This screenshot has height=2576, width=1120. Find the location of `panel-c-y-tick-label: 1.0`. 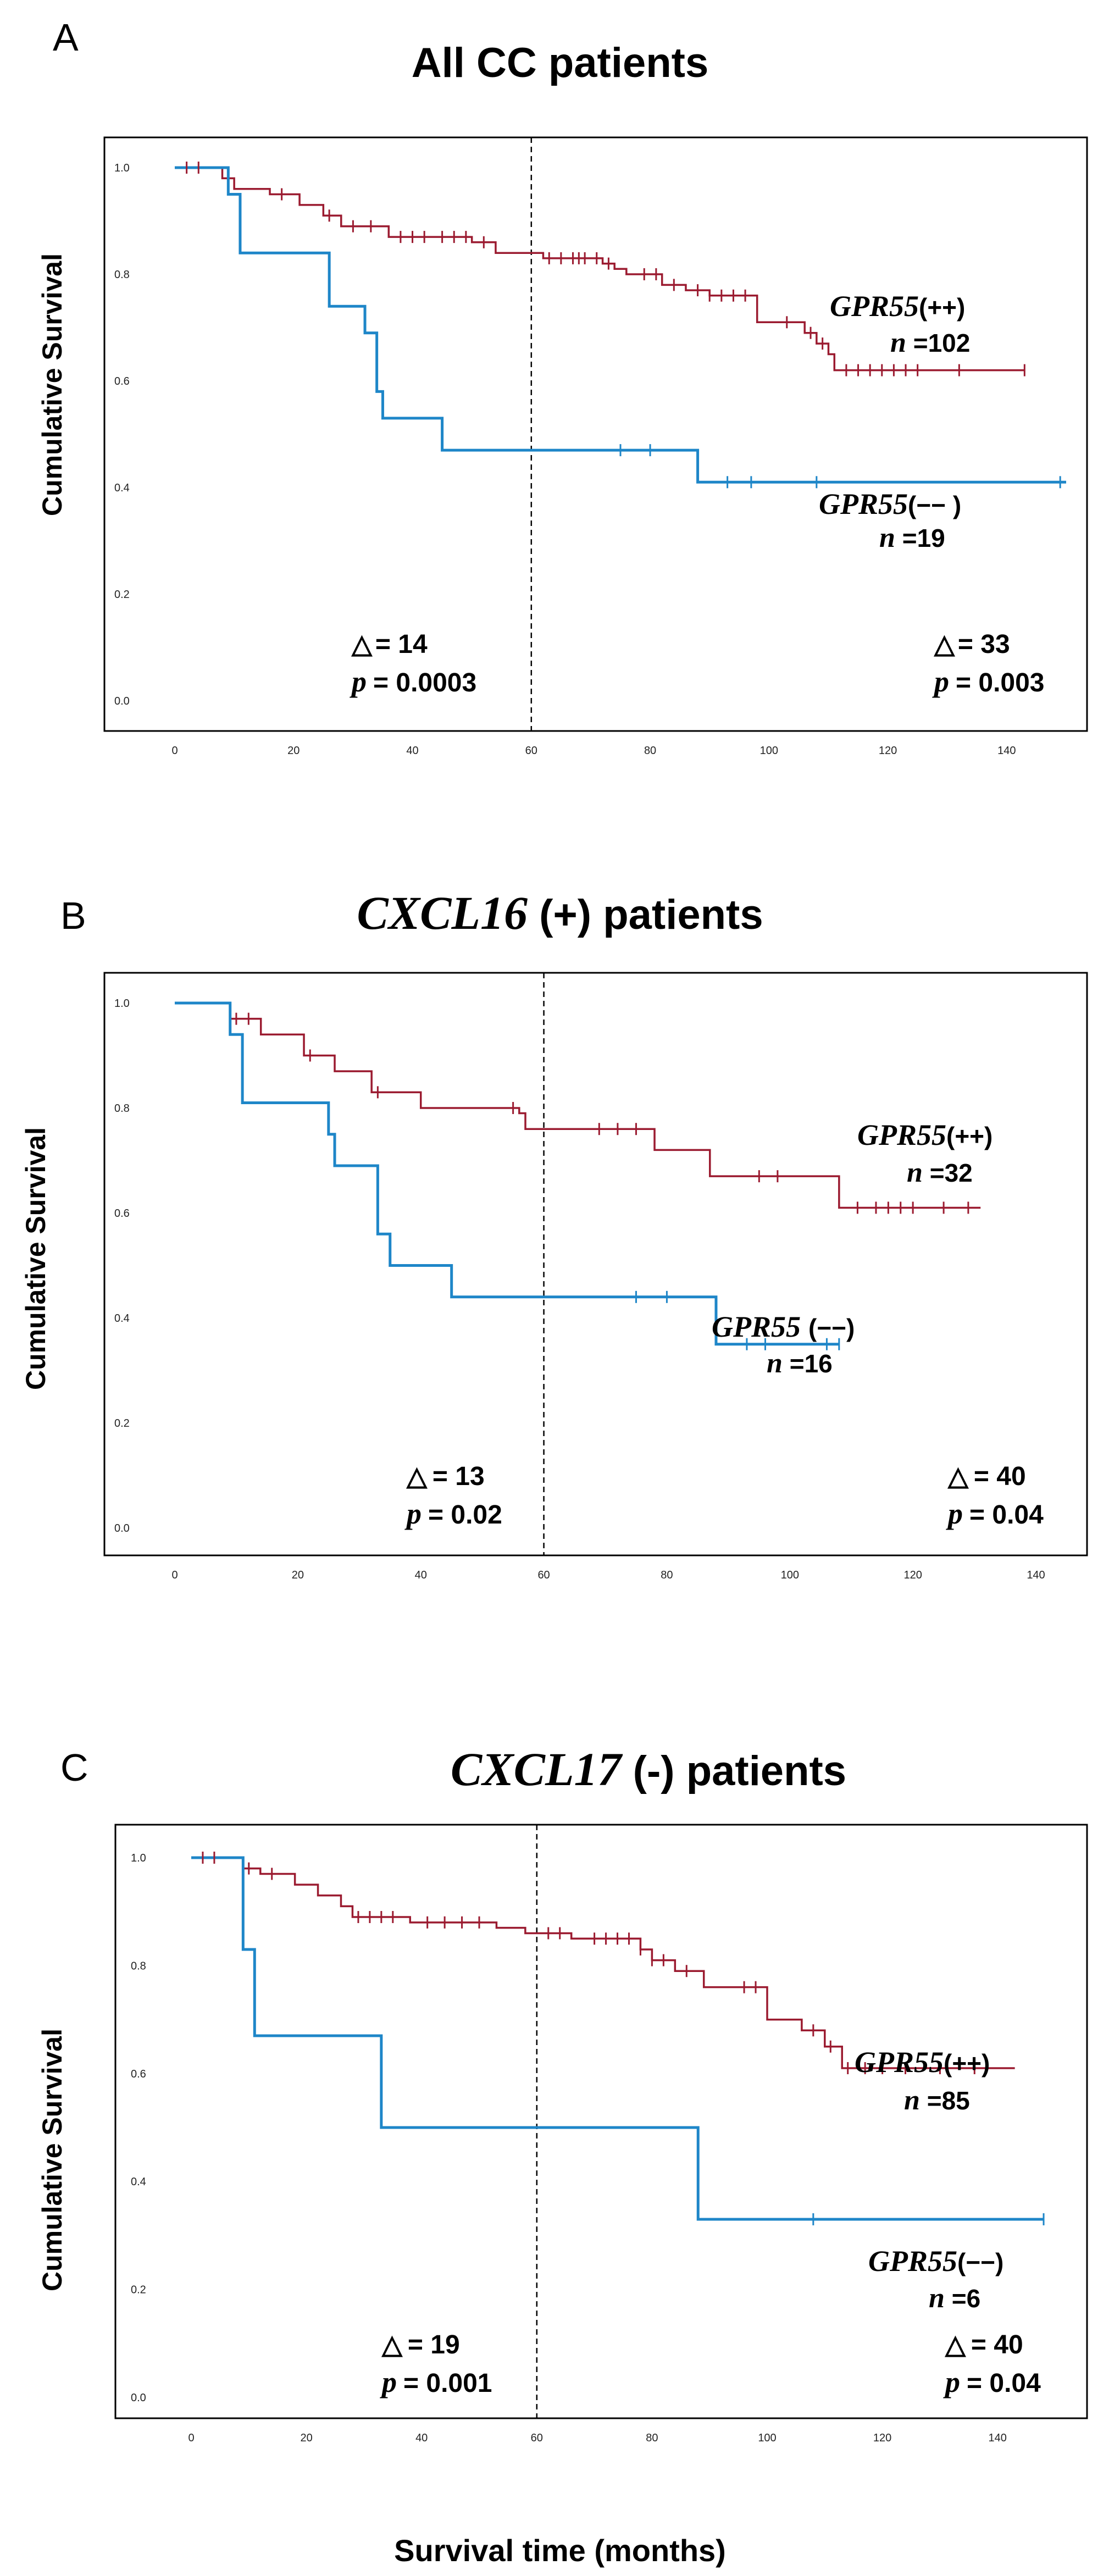

panel-c-y-tick-label: 1.0 is located at coordinates (138, 1858).